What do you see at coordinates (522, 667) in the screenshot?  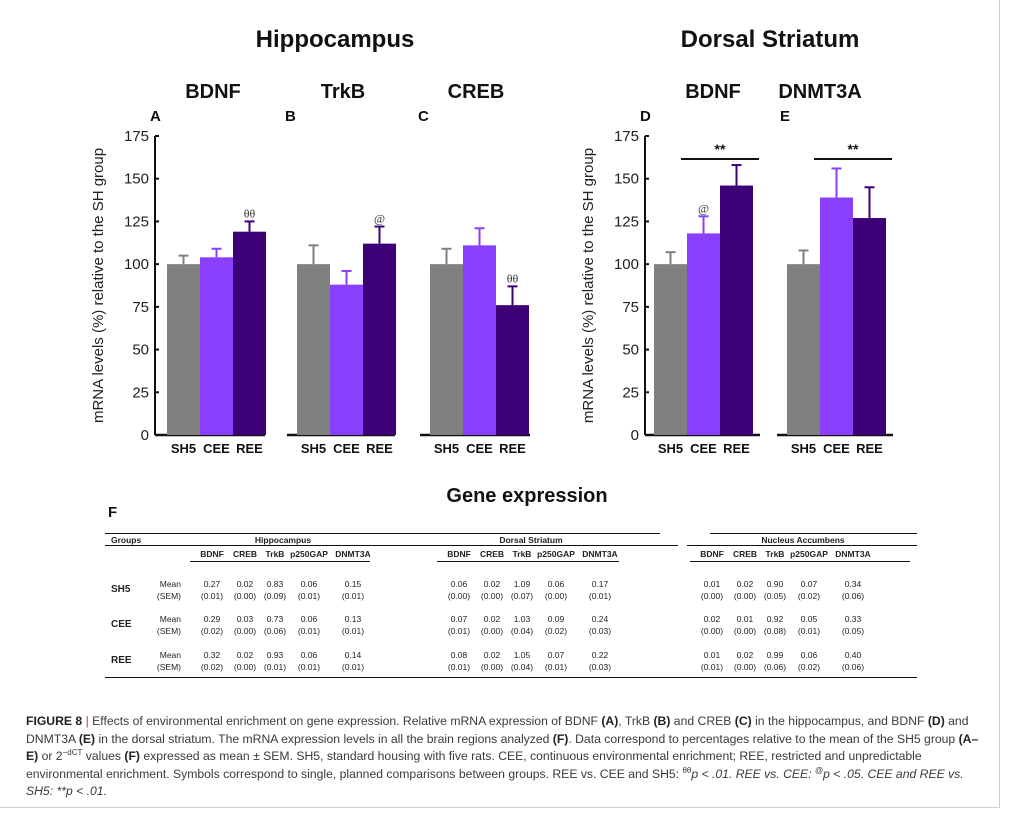 I see `sem-cell: (0.04)` at bounding box center [522, 667].